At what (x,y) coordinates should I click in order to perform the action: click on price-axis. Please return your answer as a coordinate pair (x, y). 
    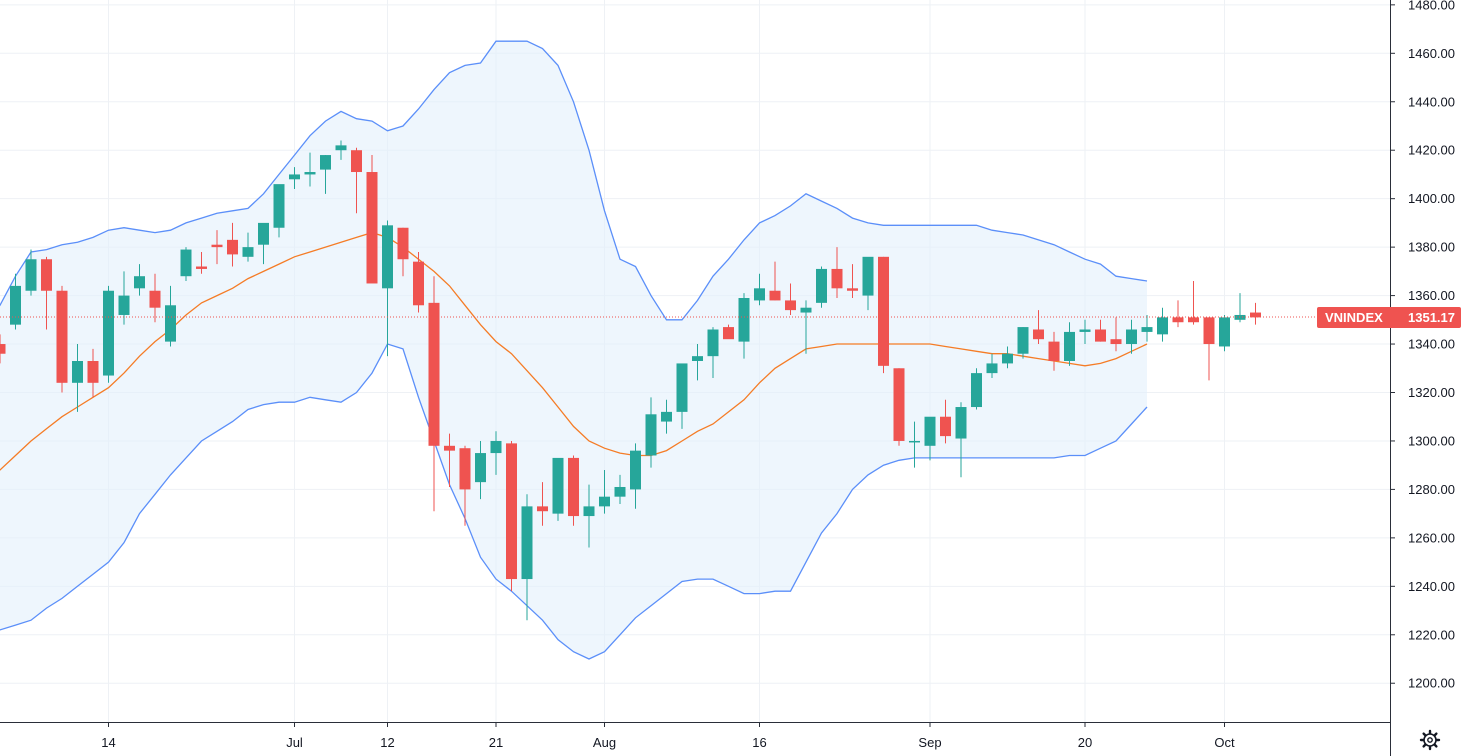
    Looking at the image, I should click on (1426, 378).